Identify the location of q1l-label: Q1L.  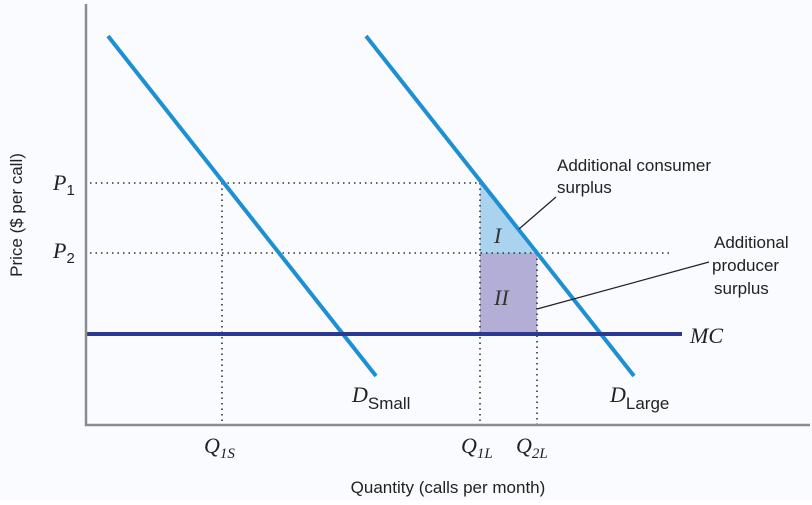
(477, 447).